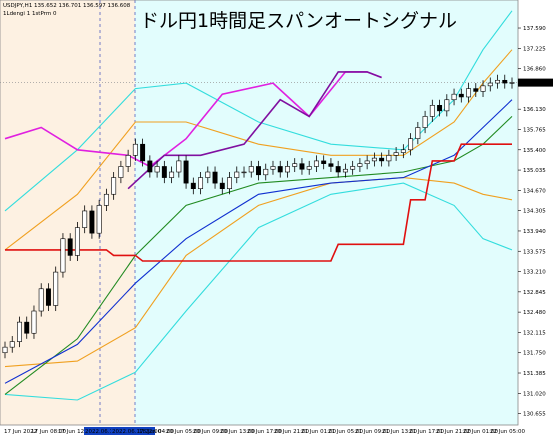 The height and width of the screenshot is (438, 553). What do you see at coordinates (534, 293) in the screenshot?
I see `y-tick-label: 132.845` at bounding box center [534, 293].